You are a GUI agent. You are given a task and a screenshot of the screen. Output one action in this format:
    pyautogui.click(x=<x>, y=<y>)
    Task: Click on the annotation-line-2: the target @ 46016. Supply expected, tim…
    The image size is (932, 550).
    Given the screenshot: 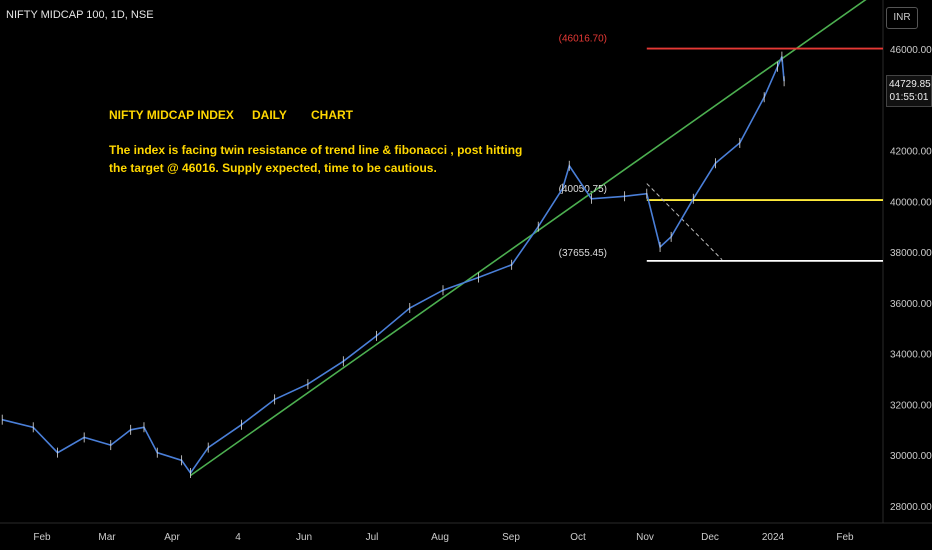 What is the action you would take?
    pyautogui.click(x=273, y=168)
    